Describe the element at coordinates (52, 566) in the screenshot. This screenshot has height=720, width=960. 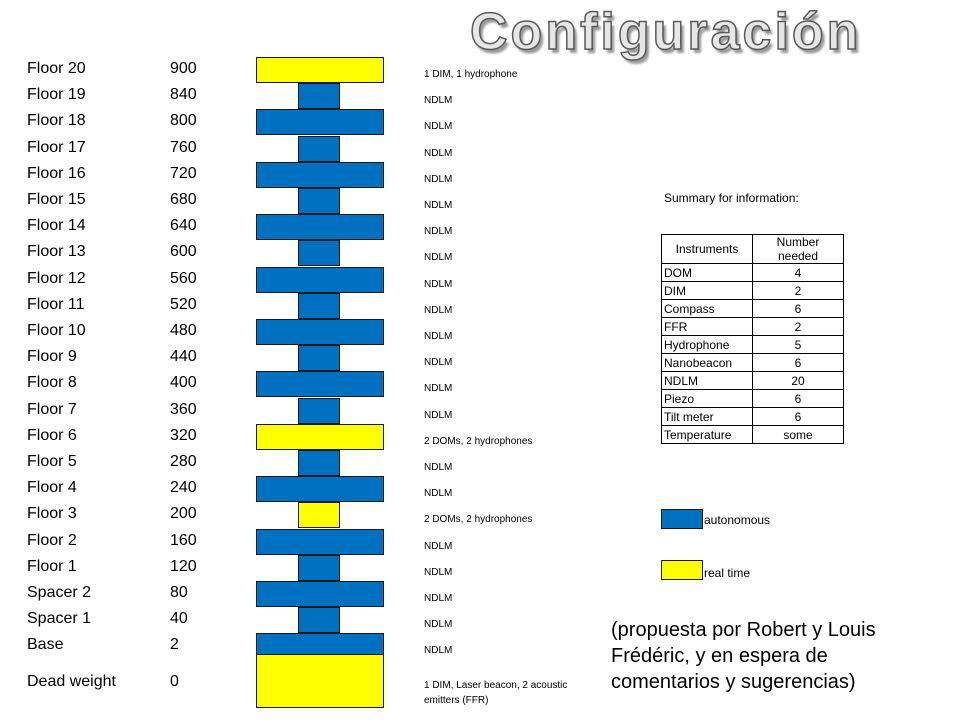
I see `floor-name: Floor 1` at that location.